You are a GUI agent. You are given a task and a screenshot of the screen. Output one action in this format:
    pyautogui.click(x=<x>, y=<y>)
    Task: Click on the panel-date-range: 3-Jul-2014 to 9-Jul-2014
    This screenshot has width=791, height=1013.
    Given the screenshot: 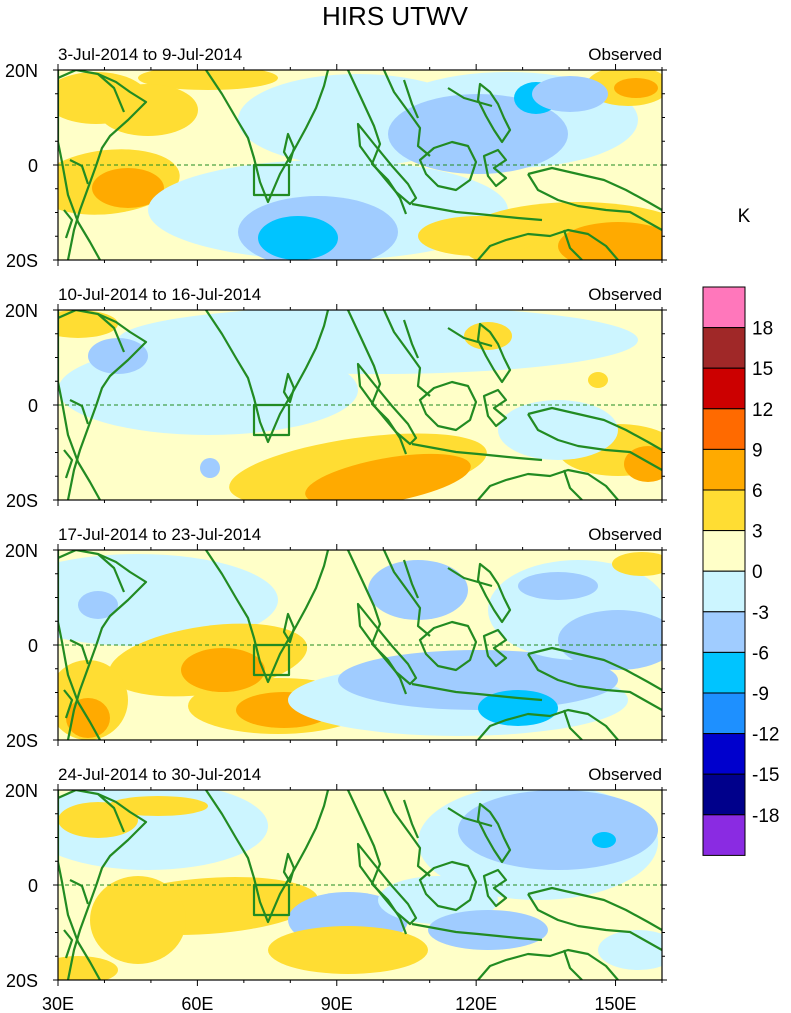 What is the action you would take?
    pyautogui.click(x=150, y=54)
    